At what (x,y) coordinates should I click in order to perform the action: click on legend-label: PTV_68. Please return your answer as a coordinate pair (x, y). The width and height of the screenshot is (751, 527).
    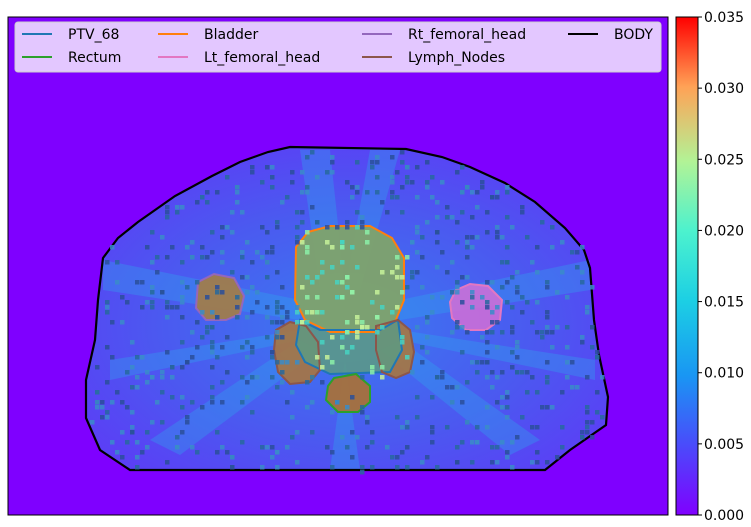
    Looking at the image, I should click on (93, 35).